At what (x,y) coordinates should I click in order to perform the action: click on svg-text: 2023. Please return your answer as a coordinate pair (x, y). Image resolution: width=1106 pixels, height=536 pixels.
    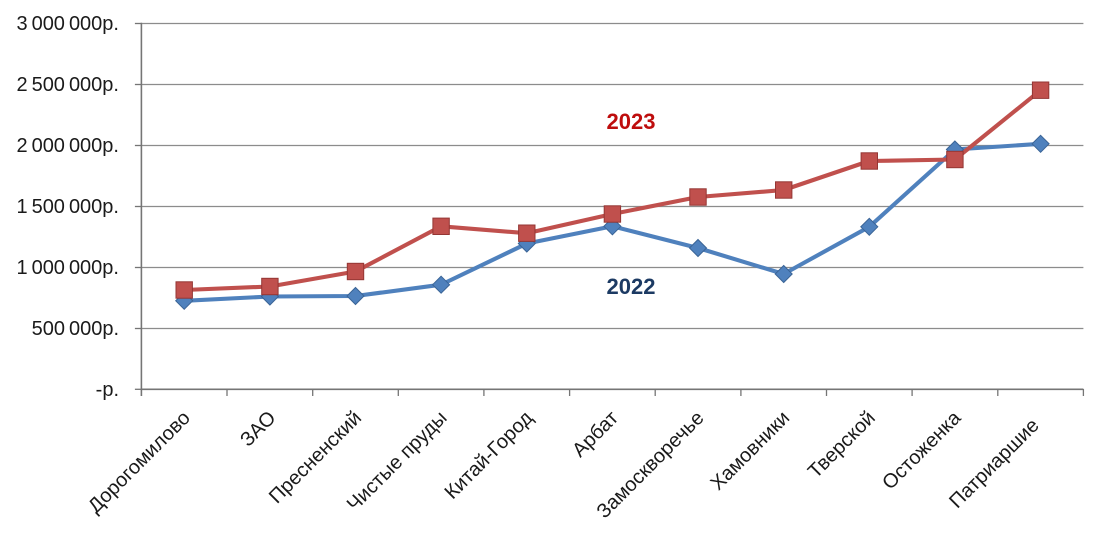
    Looking at the image, I should click on (631, 121).